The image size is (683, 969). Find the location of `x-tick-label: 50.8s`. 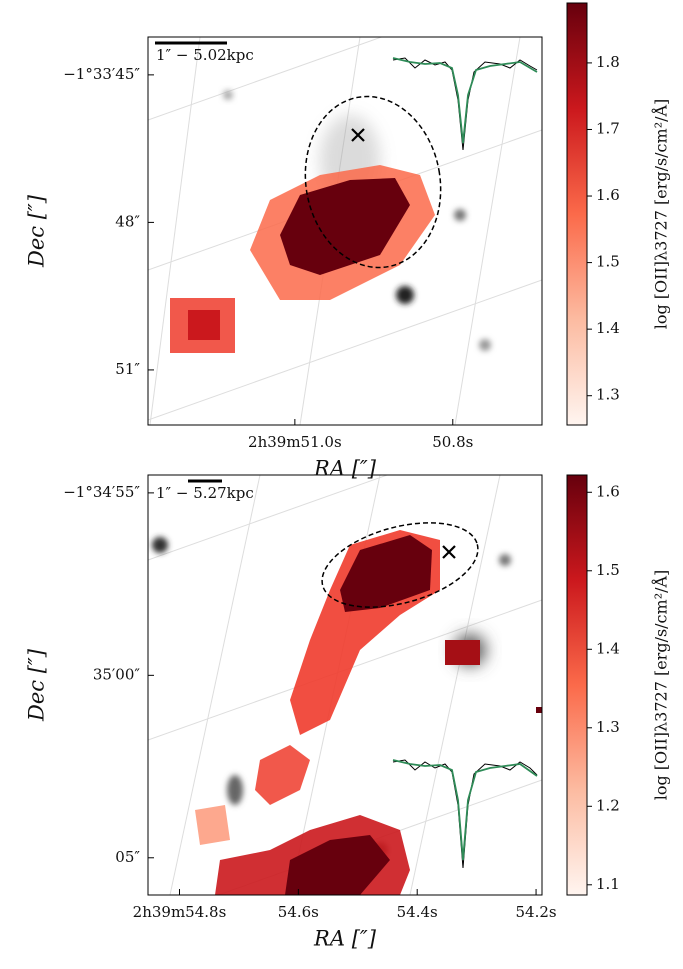

x-tick-label: 50.8s is located at coordinates (452, 442).